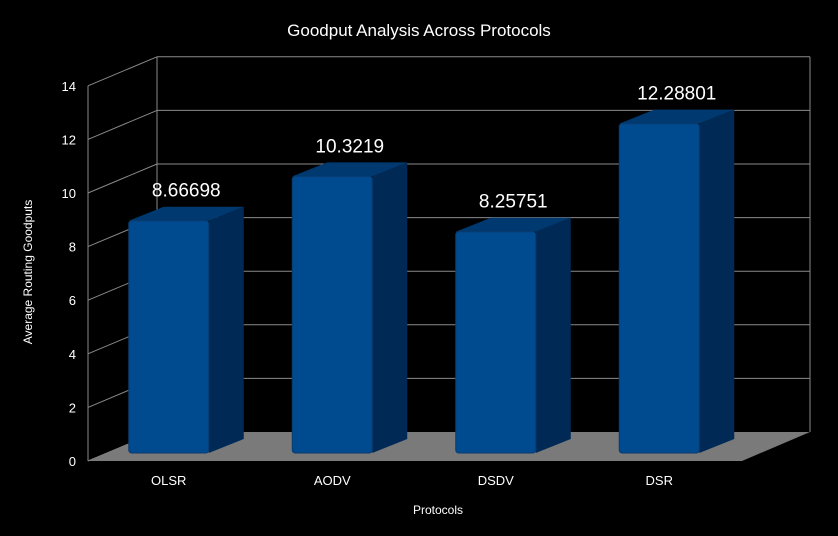  I want to click on data-label: 10.3219, so click(349, 146).